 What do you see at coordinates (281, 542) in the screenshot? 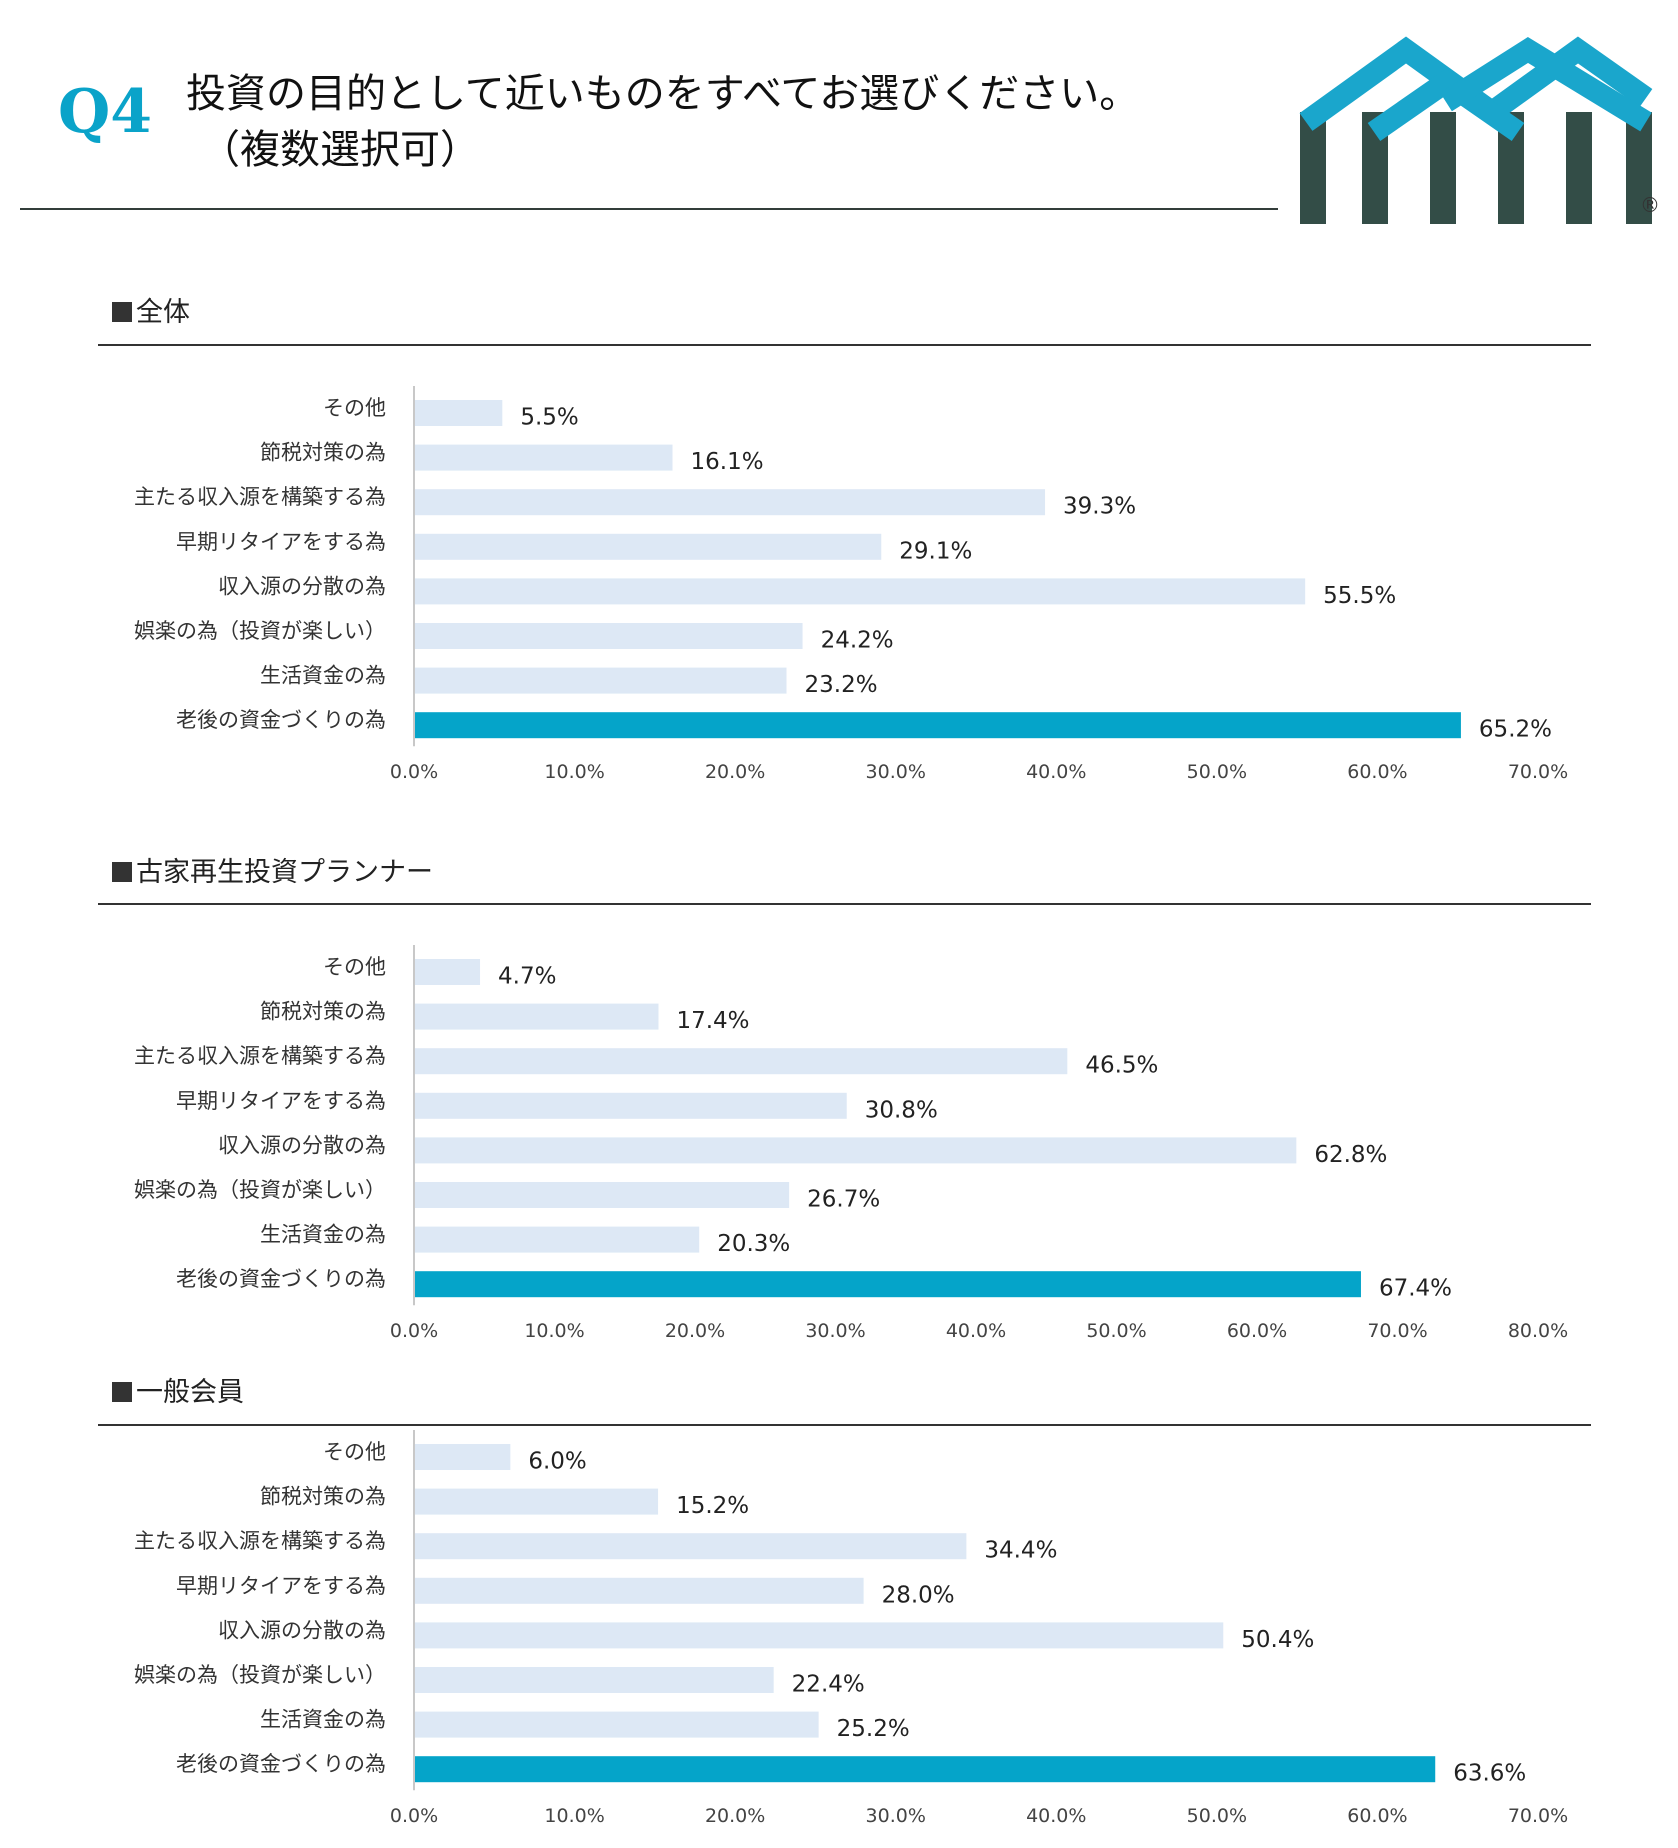
I see `category-label: 早期リタイアをする為` at bounding box center [281, 542].